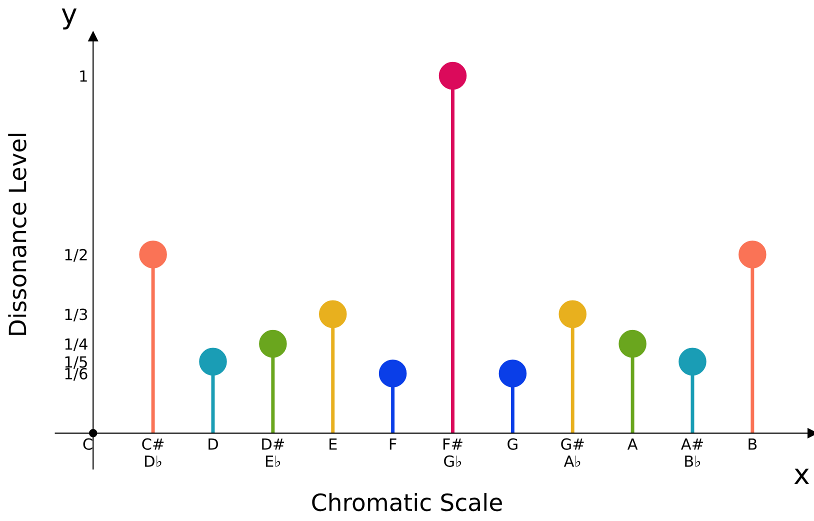  What do you see at coordinates (333, 444) in the screenshot?
I see `x-tick-label: E` at bounding box center [333, 444].